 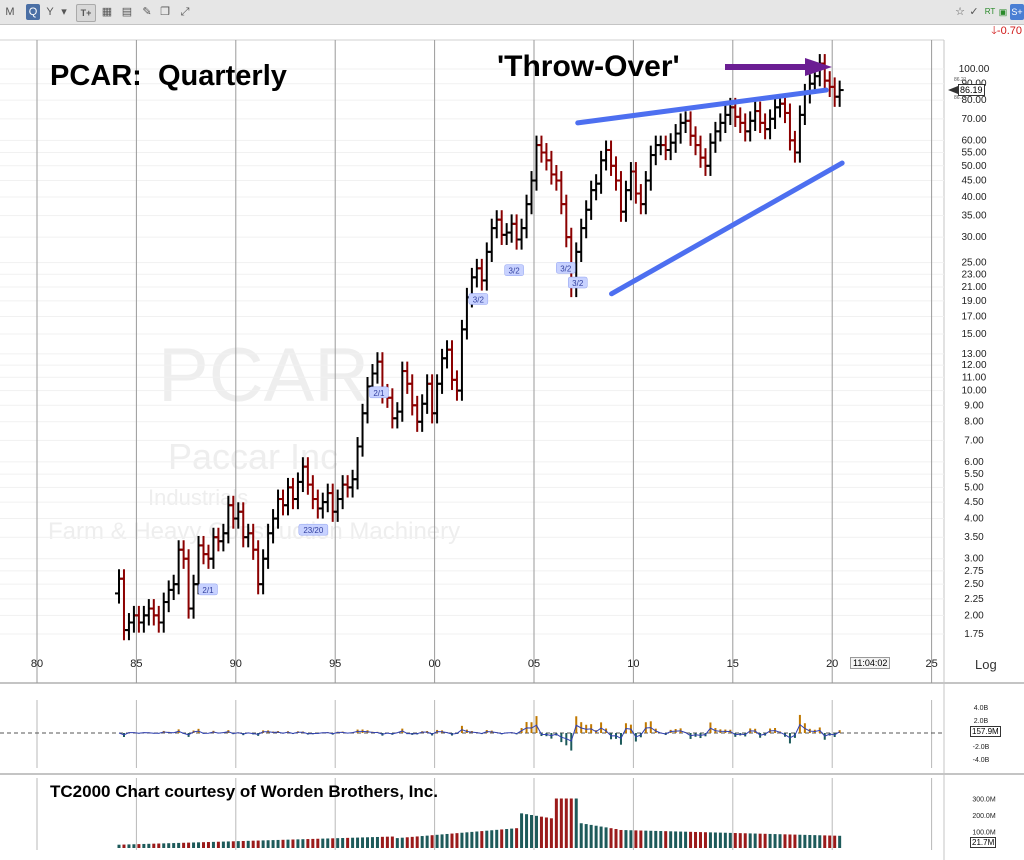 What do you see at coordinates (960, 98) in the screenshot?
I see `price-low-label: 86.14` at bounding box center [960, 98].